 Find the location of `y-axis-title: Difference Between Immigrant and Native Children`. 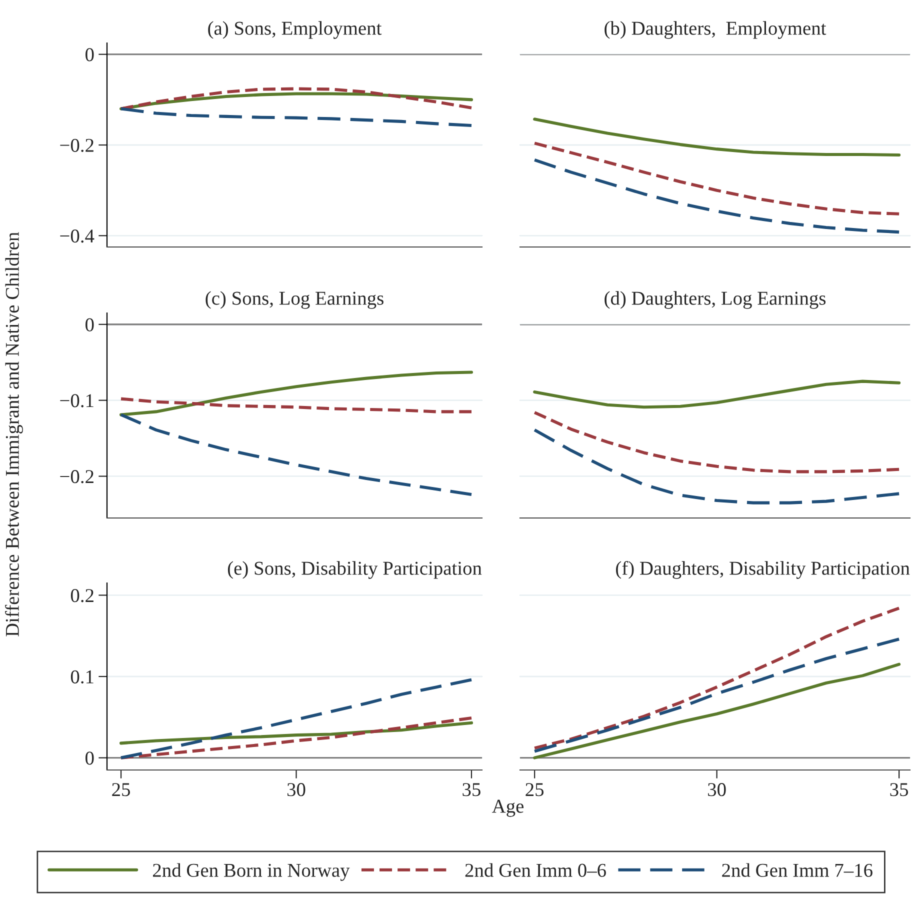

y-axis-title: Difference Between Immigrant and Native Children is located at coordinates (14, 434).